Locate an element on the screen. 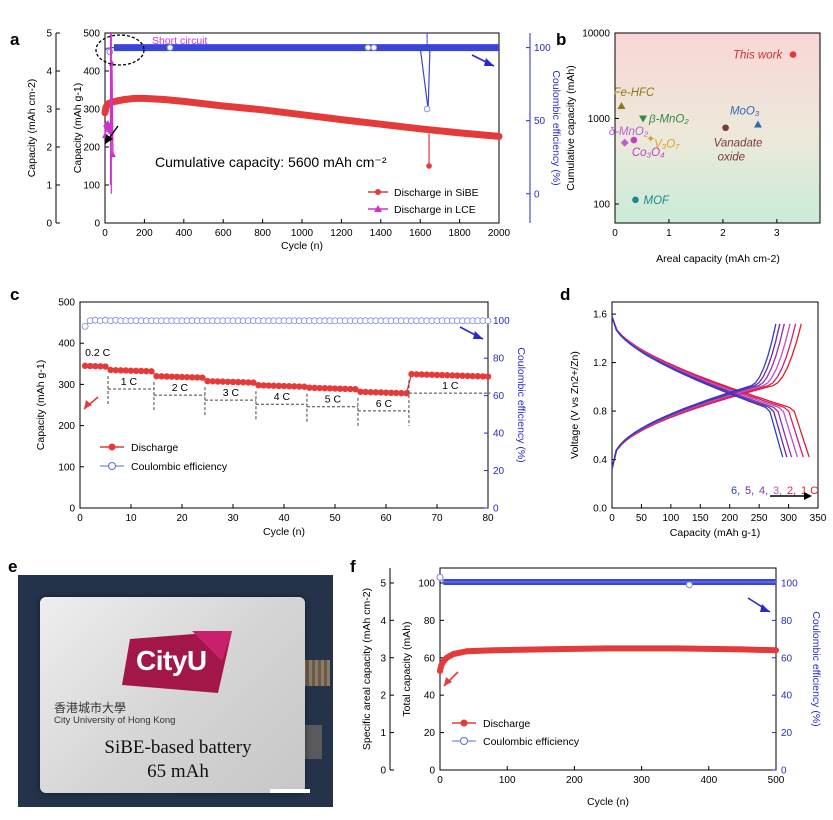 Image resolution: width=833 pixels, height=820 pixels. cityu-logo-chinese: 香港城市大學 is located at coordinates (90, 708).